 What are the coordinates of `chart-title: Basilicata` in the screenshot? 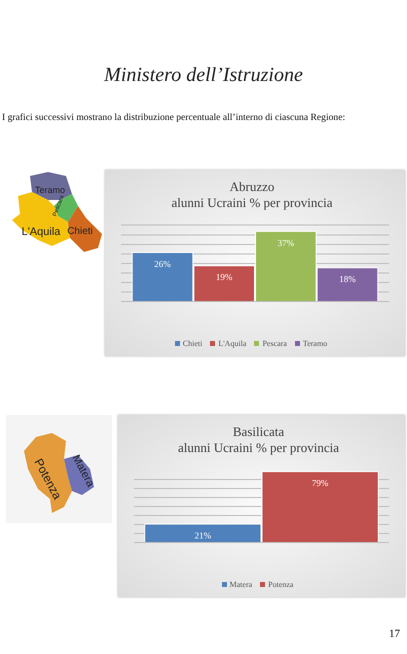 It's located at (258, 432).